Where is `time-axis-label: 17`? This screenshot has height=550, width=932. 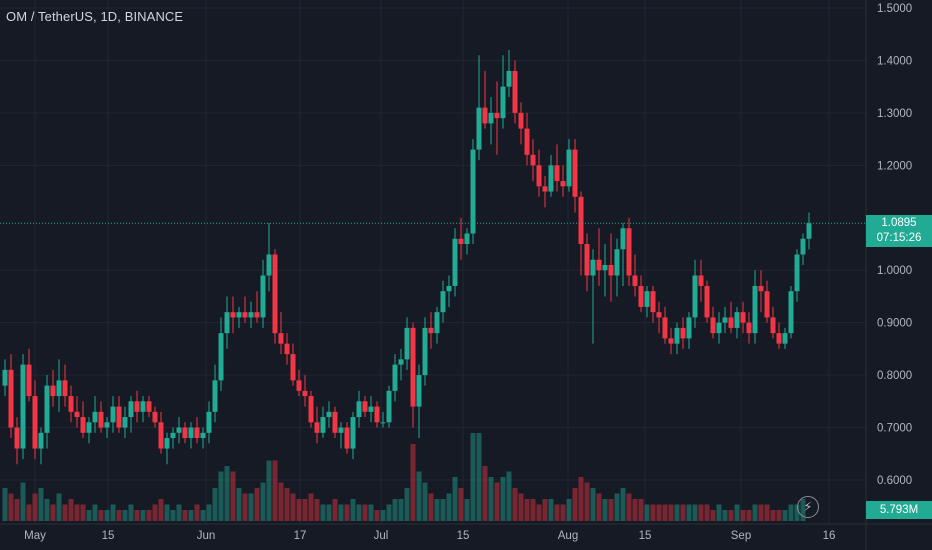
time-axis-label: 17 is located at coordinates (300, 536).